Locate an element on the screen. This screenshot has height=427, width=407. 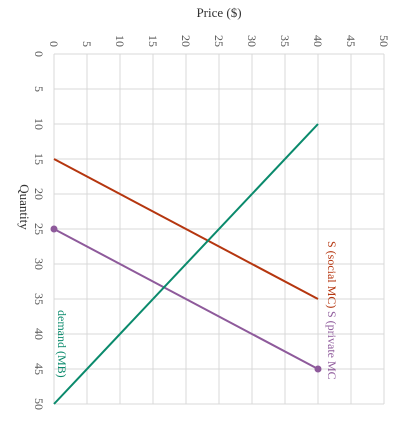
y-tick-label: 0 is located at coordinates (39, 54).